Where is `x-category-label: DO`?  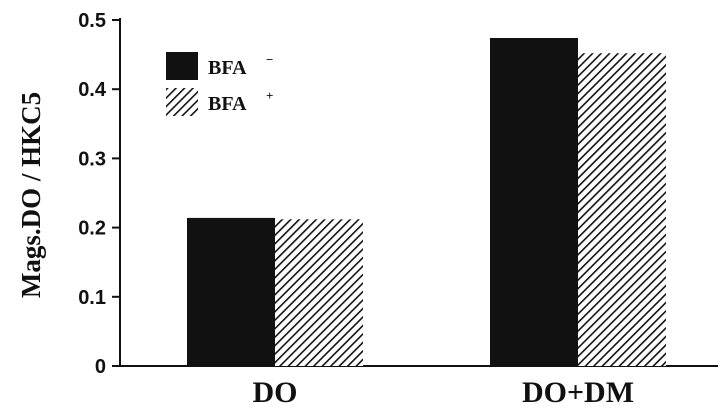
x-category-label: DO is located at coordinates (275, 392).